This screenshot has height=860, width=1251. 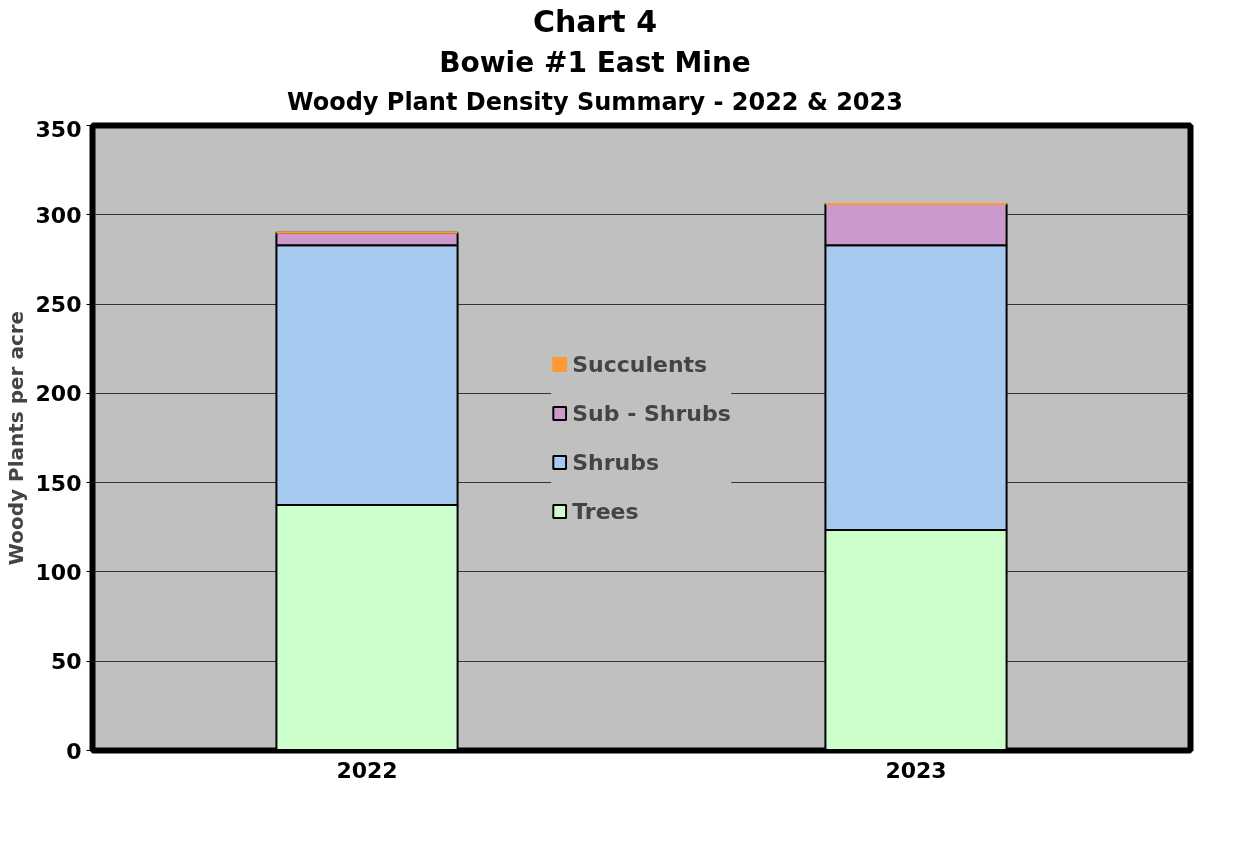 What do you see at coordinates (640, 364) in the screenshot?
I see `legend-label: Succulents` at bounding box center [640, 364].